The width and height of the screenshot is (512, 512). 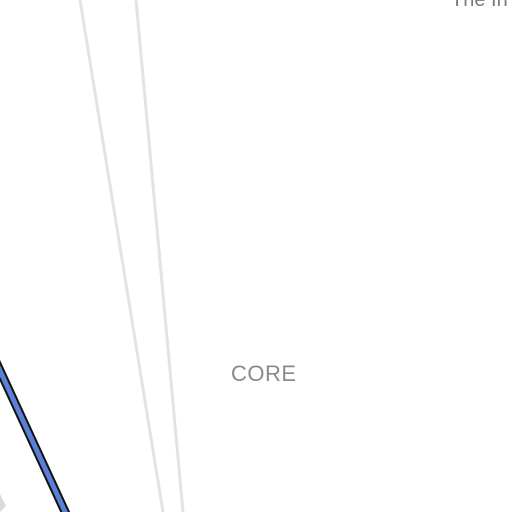 I want to click on route-line, so click(x=34, y=437).